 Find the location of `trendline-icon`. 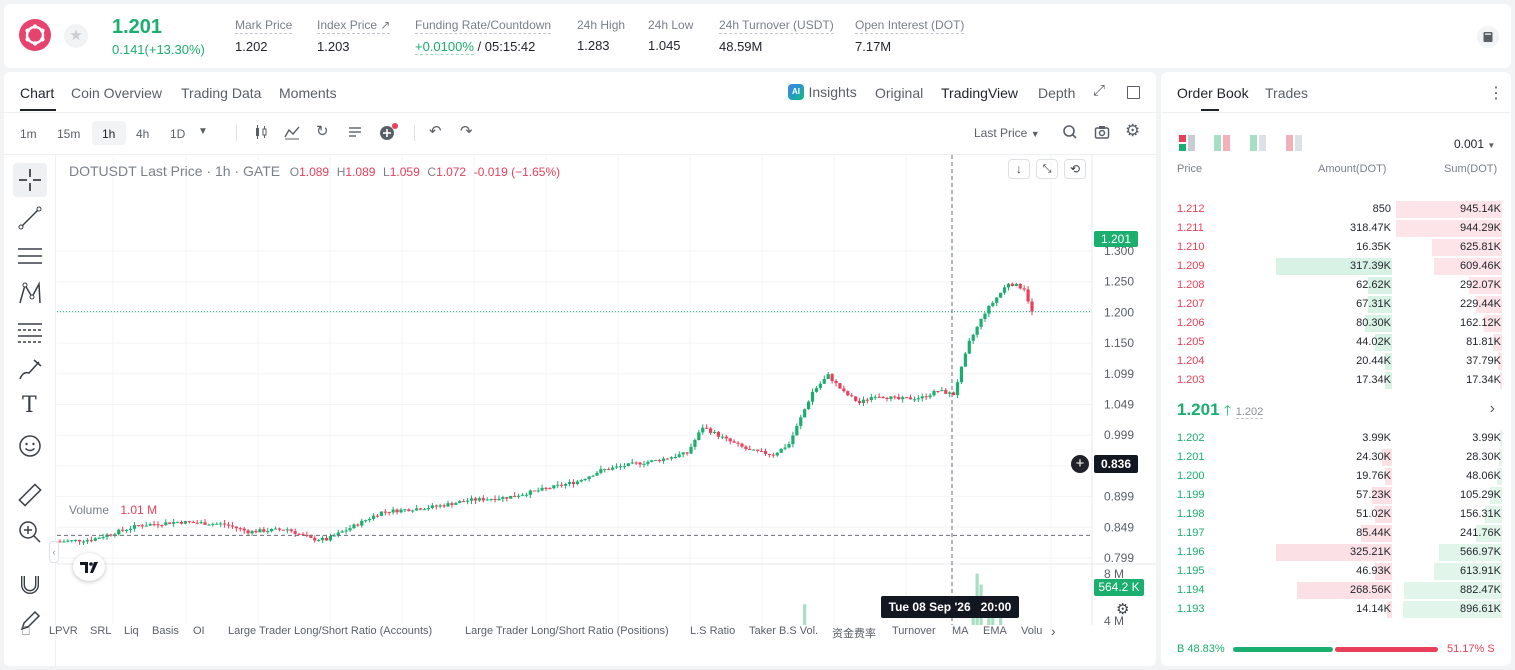

trendline-icon is located at coordinates (30, 220).